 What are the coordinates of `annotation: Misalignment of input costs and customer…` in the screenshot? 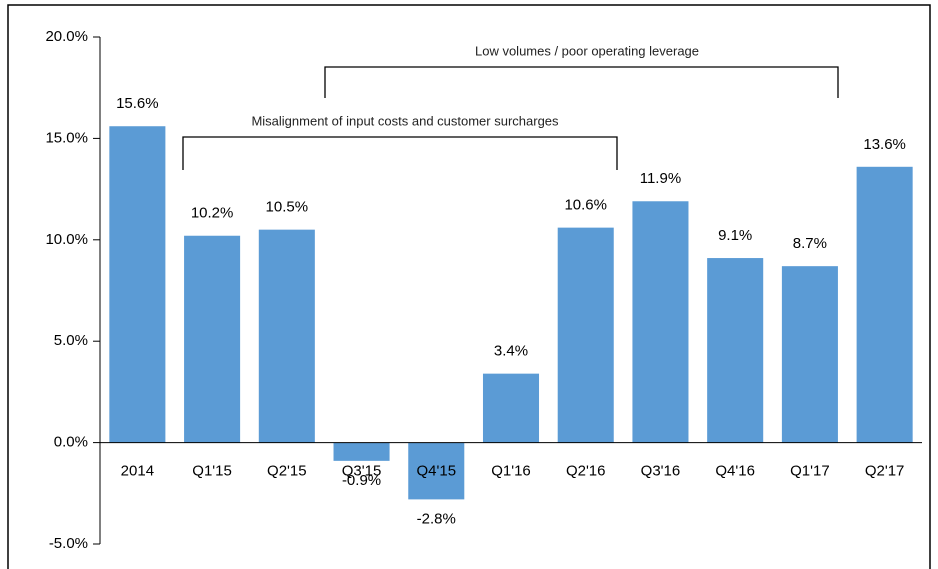 It's located at (405, 120).